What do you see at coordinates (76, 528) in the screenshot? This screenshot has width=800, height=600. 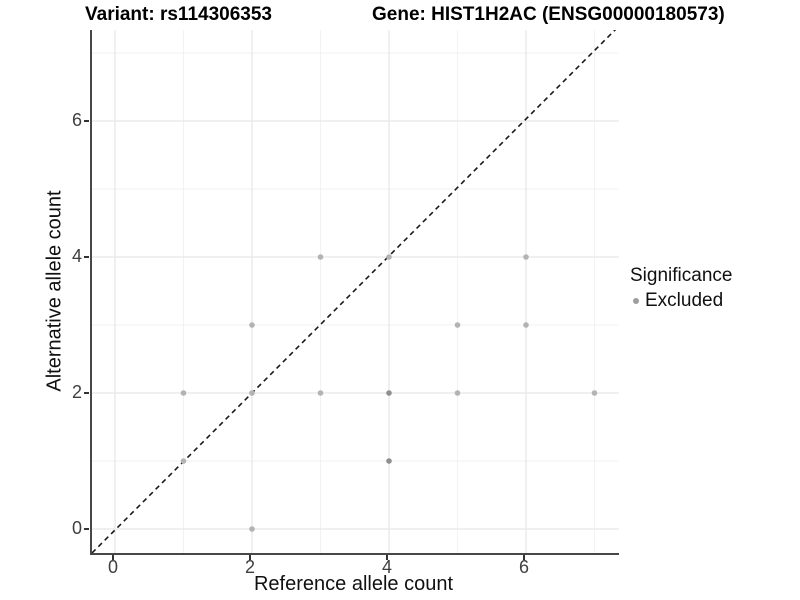 I see `y-tick-label: 0` at bounding box center [76, 528].